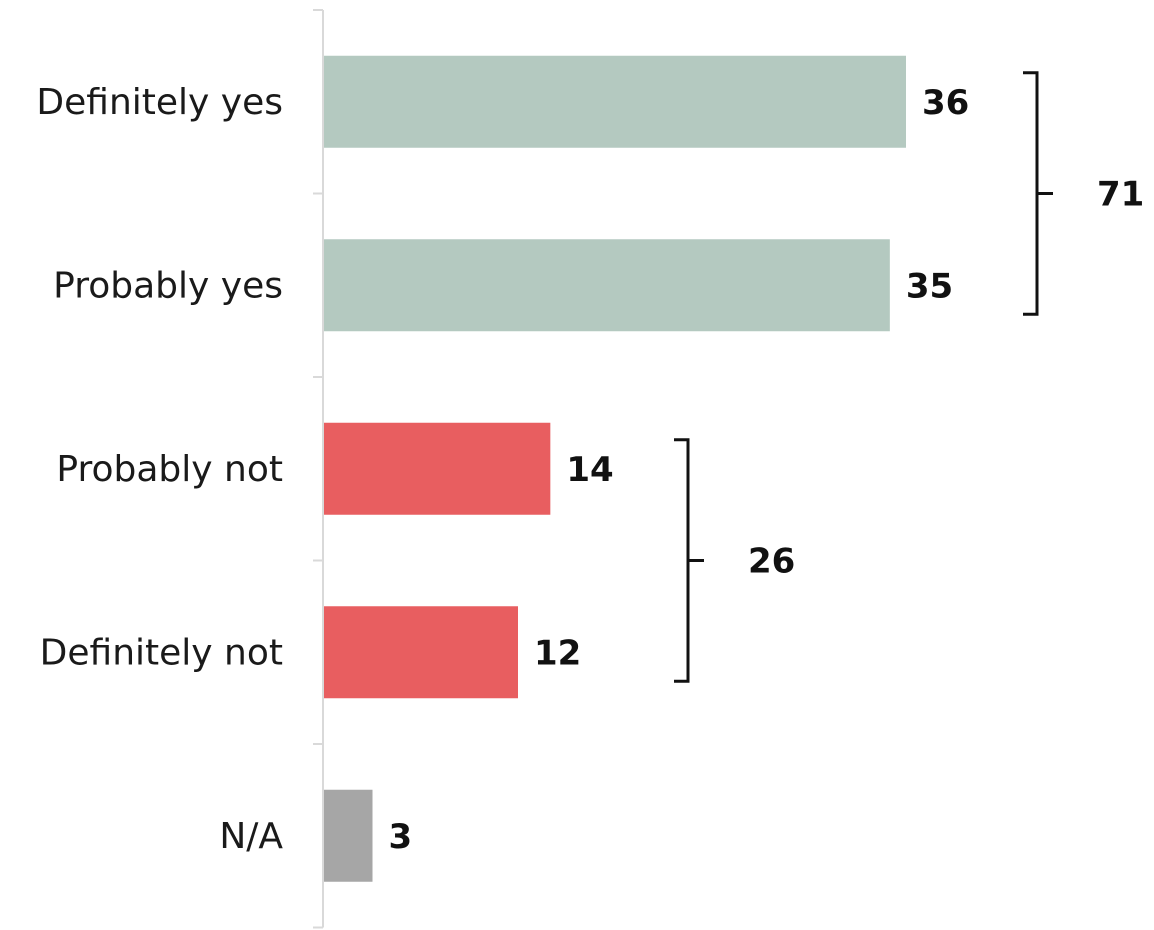 The image size is (1154, 930). I want to click on data-label: 12, so click(557, 653).